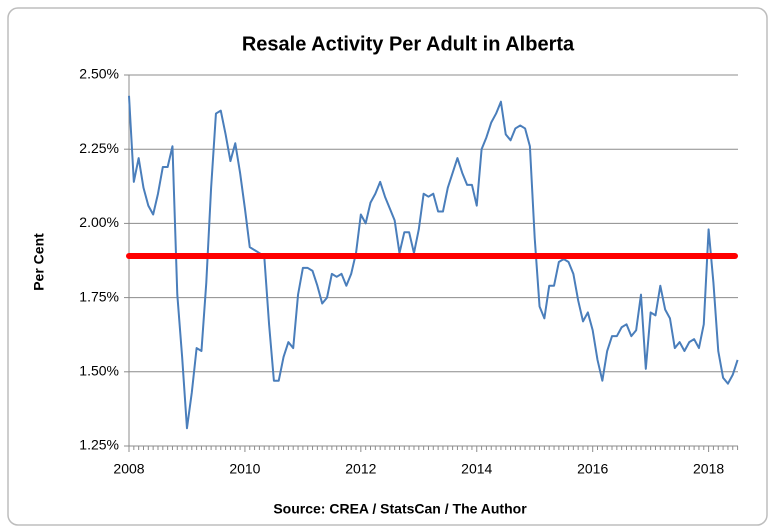 Image resolution: width=775 pixels, height=531 pixels. Describe the element at coordinates (99, 296) in the screenshot. I see `y-tick-label: 1.75%` at that location.